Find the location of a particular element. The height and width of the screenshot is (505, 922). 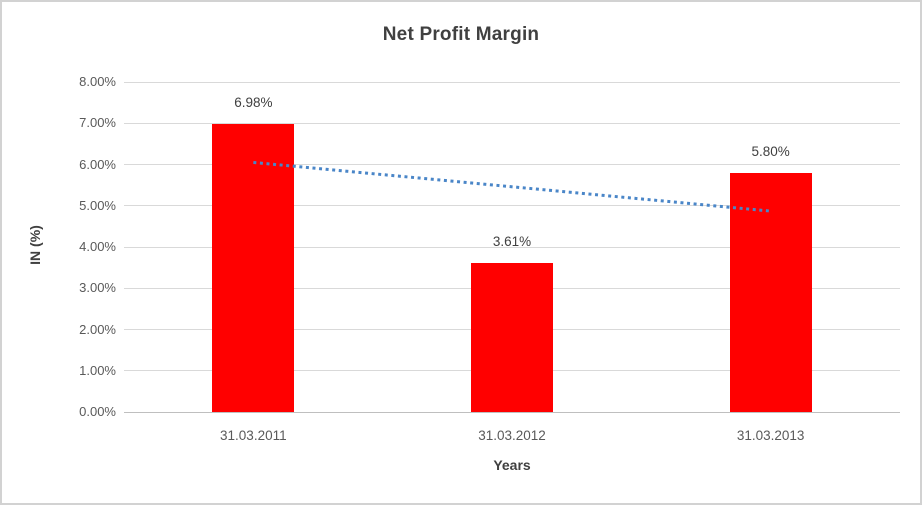

x-tick-label: 31.03.2012 is located at coordinates (512, 435).